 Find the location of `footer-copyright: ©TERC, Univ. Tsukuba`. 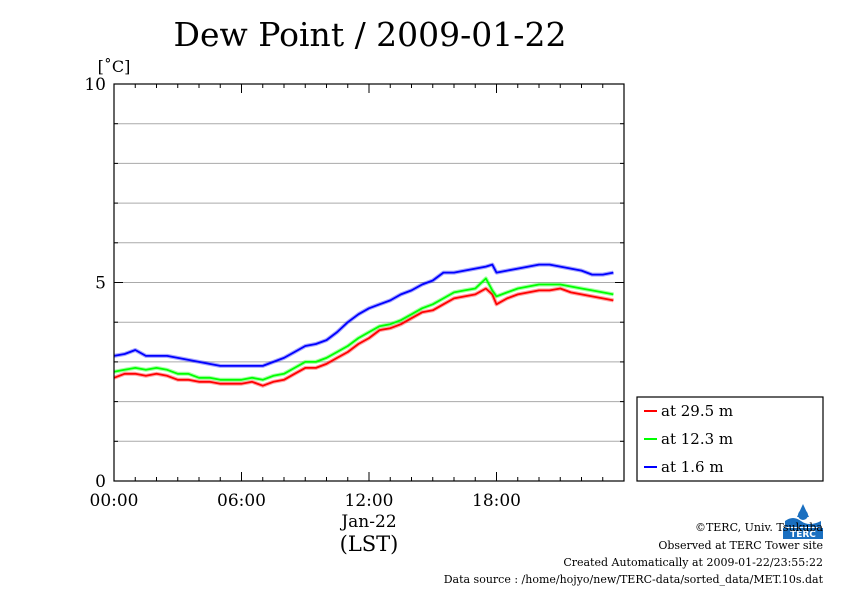

footer-copyright: ©TERC, Univ. Tsukuba is located at coordinates (758, 527).